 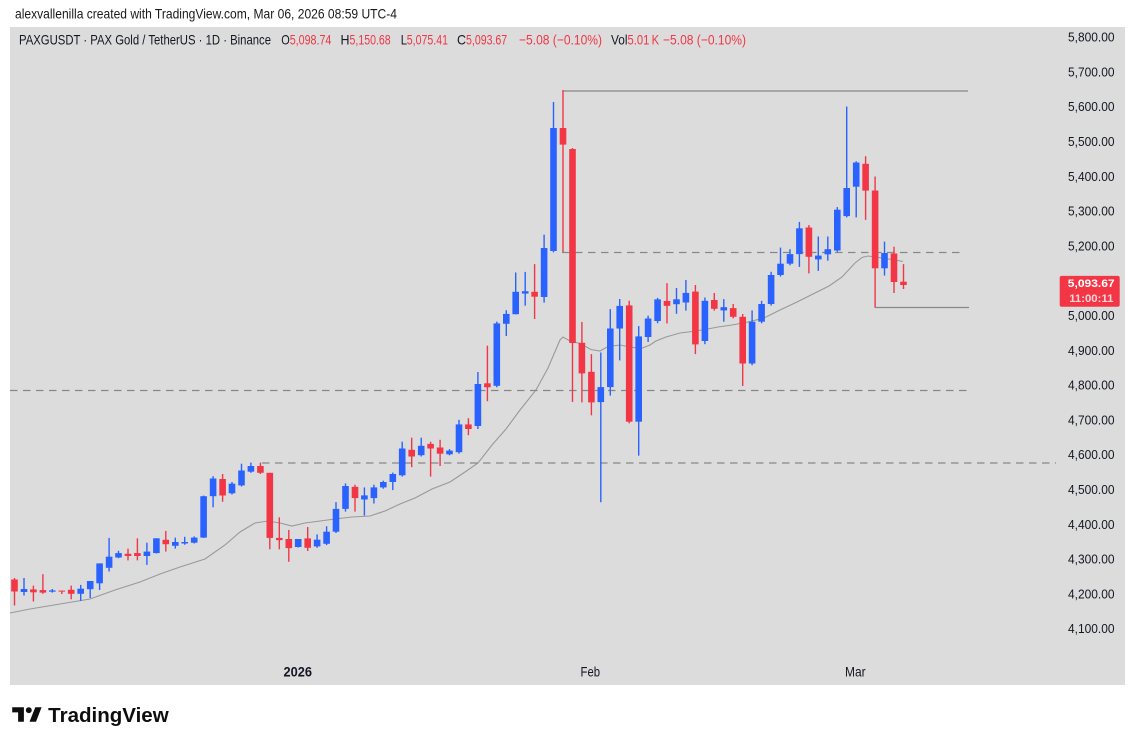 I want to click on svg-text: 4,900.00, so click(x=1091, y=351).